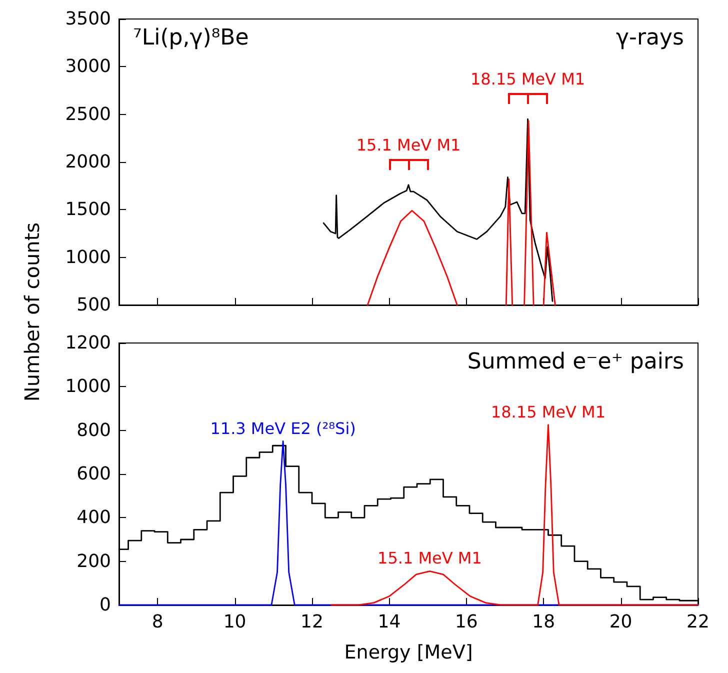 This screenshot has height=673, width=728. Describe the element at coordinates (88, 114) in the screenshot. I see `y-tick-label: 2500` at that location.